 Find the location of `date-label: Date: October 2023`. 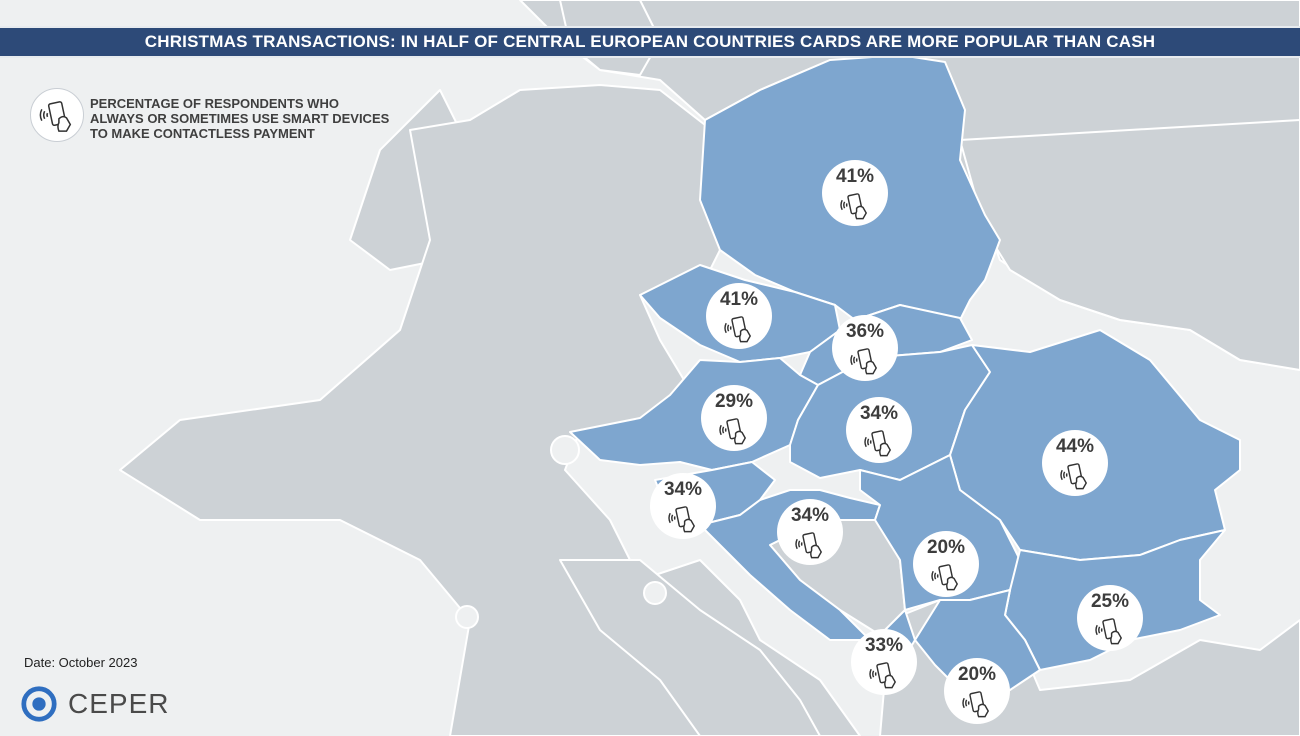

date-label: Date: October 2023 is located at coordinates (81, 662).